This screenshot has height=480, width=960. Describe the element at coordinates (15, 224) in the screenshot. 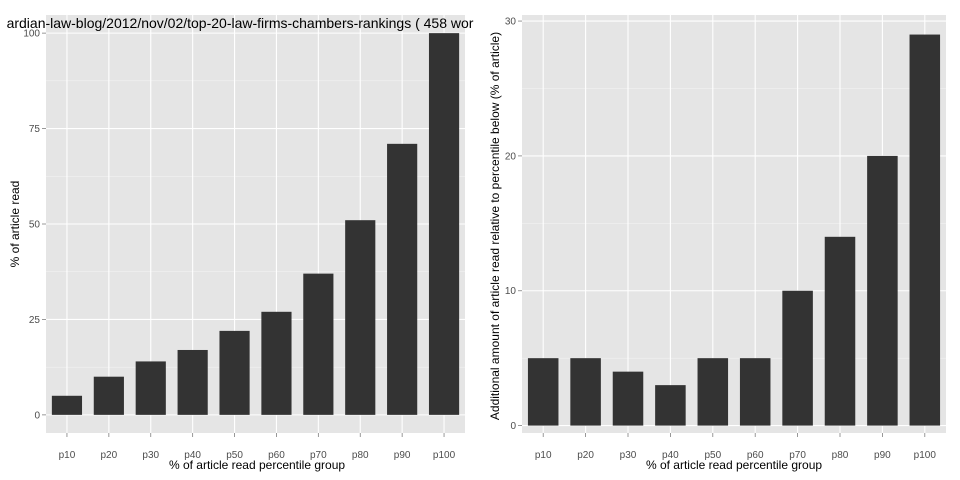

I see `y-axis-label: % of article read` at that location.